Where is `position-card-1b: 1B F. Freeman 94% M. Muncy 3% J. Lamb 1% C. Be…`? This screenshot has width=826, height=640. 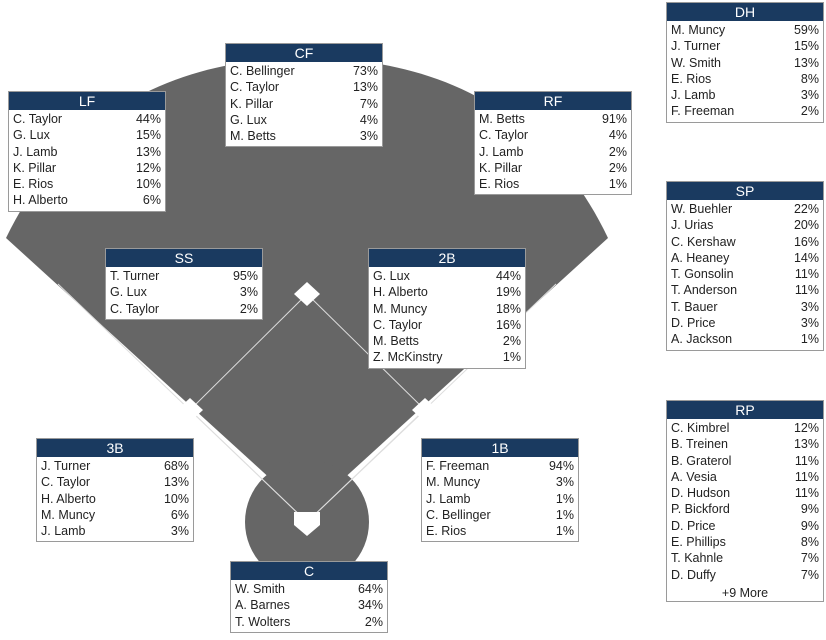
position-card-1b: 1B F. Freeman 94% M. Muncy 3% J. Lamb 1% C. Be… is located at coordinates (500, 490).